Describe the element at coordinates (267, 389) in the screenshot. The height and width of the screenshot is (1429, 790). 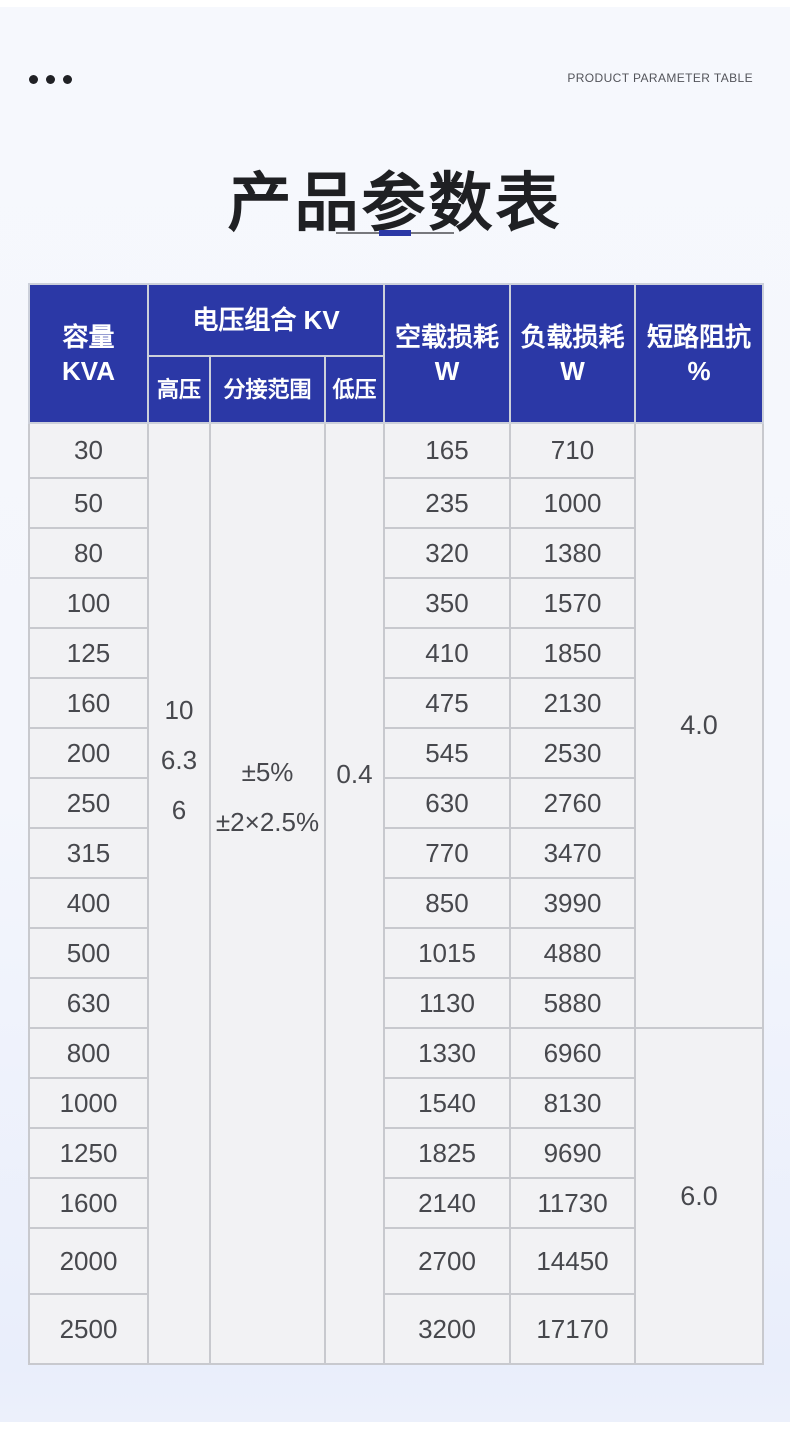
I see `header-tap-range: 分接范围` at that location.